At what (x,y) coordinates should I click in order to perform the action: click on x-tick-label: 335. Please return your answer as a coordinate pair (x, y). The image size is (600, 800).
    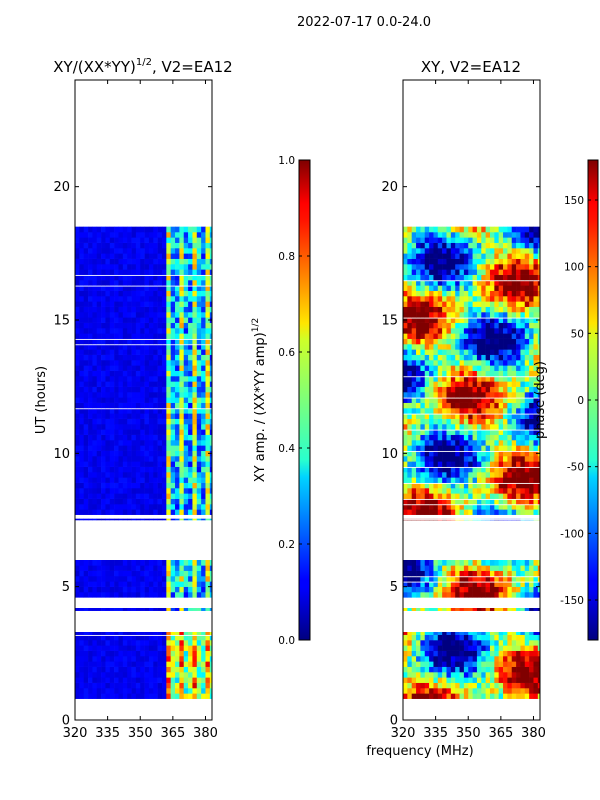
    Looking at the image, I should click on (107, 733).